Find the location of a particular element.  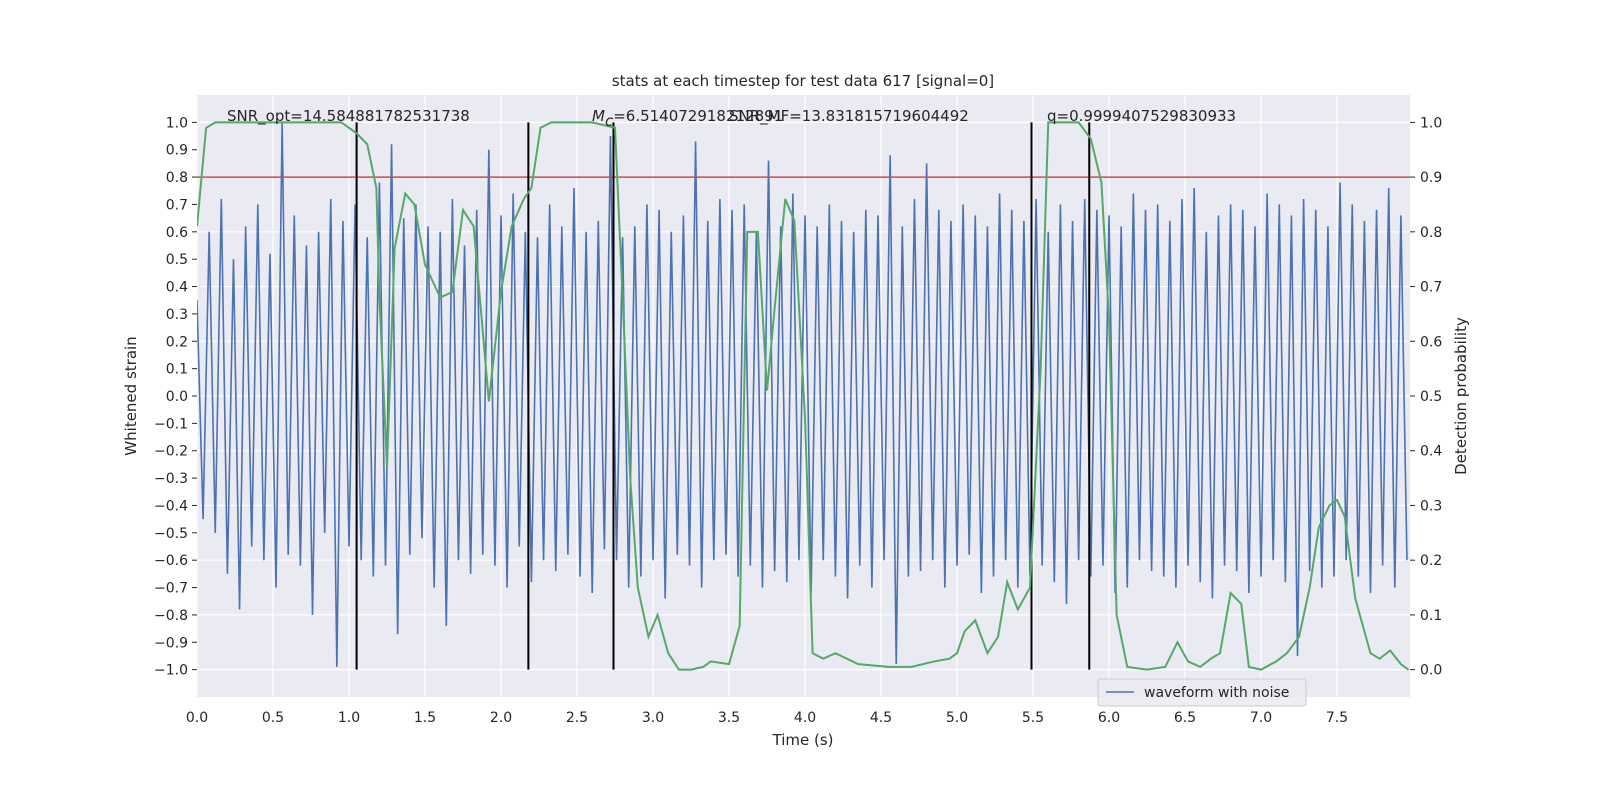

annotation: SNR_opt=14.584881782531738 is located at coordinates (348, 116).